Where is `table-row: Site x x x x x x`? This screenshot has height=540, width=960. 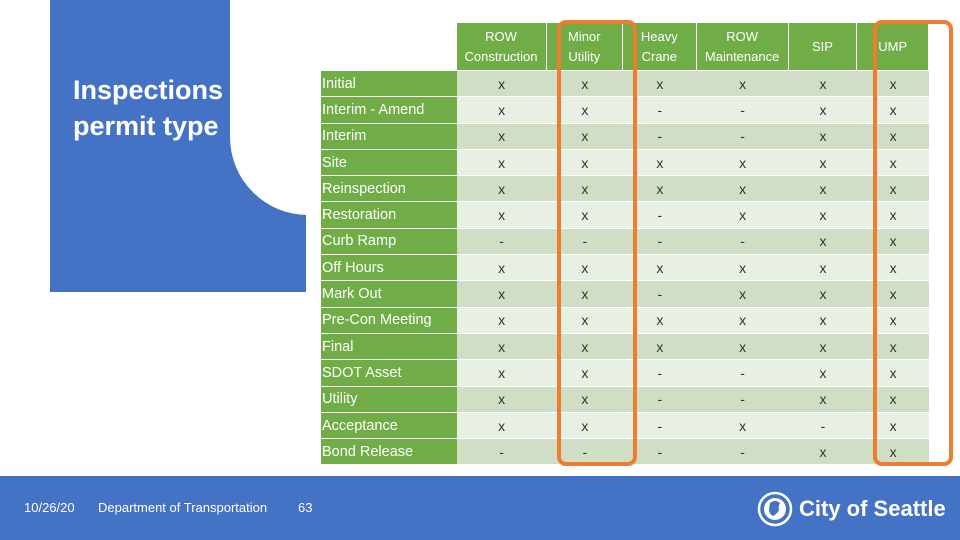
table-row: Site x x x x x x is located at coordinates (625, 162).